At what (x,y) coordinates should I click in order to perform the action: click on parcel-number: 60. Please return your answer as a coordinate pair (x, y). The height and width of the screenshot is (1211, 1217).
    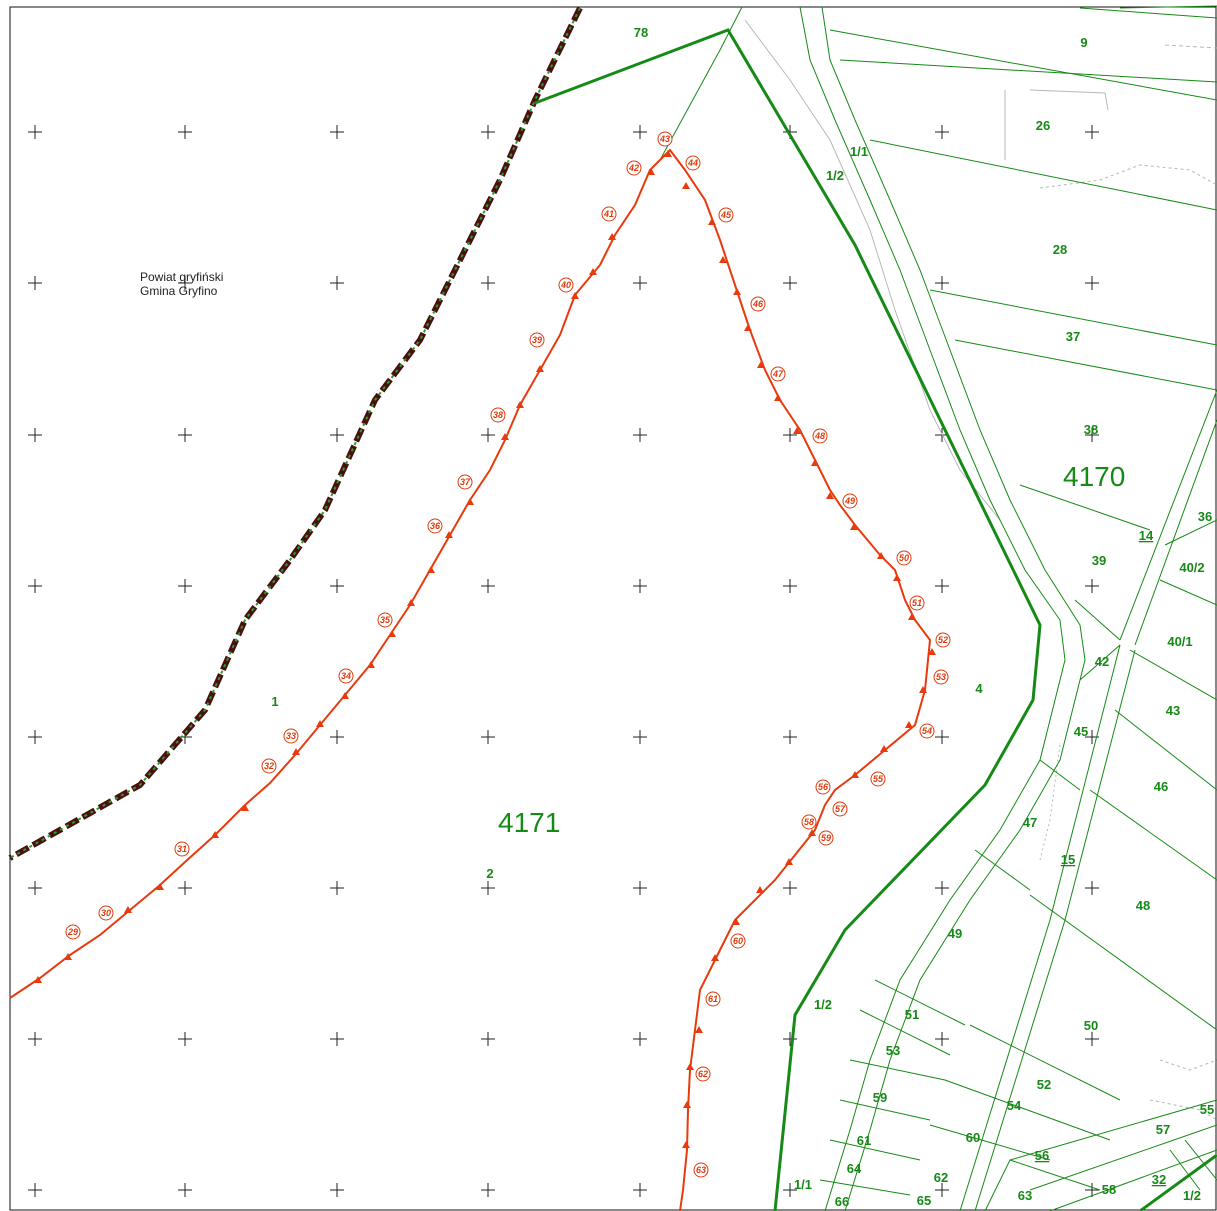
    Looking at the image, I should click on (973, 1137).